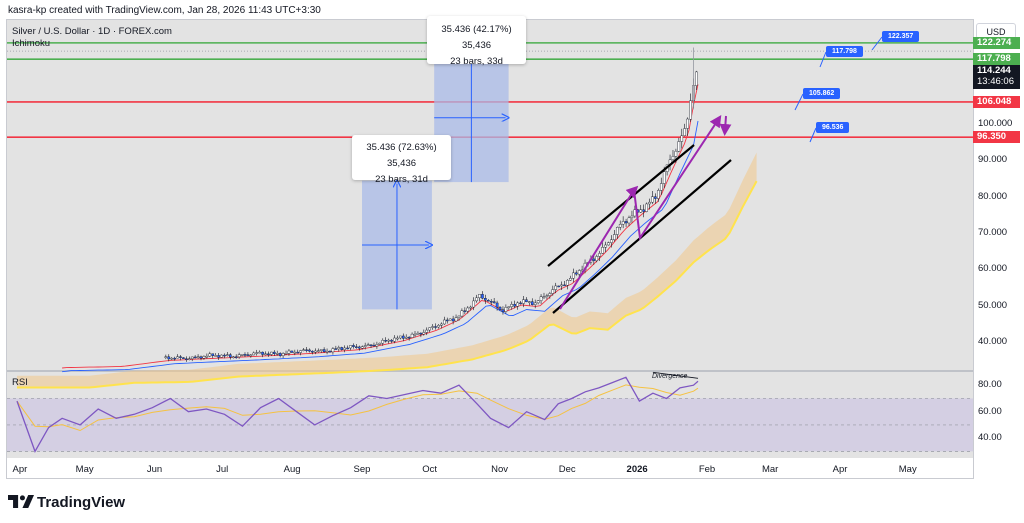 The image size is (1024, 523). I want to click on time-axis-tick: Nov, so click(500, 469).